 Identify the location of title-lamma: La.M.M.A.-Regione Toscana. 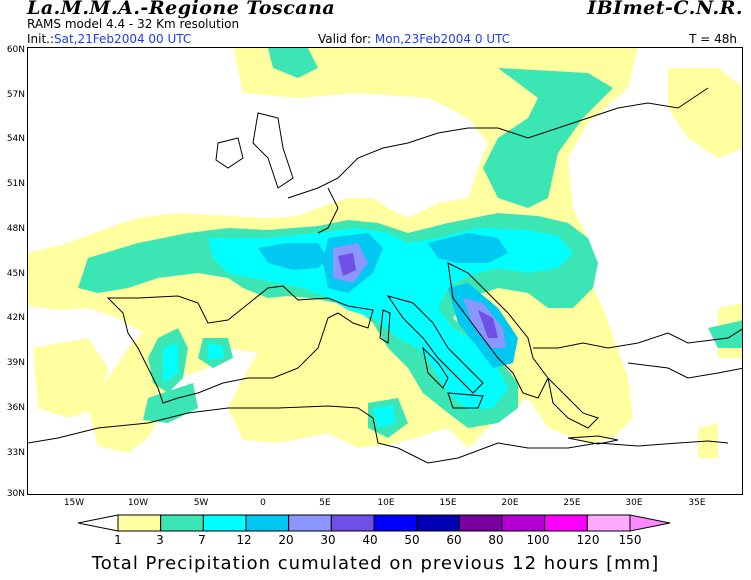
(181, 9).